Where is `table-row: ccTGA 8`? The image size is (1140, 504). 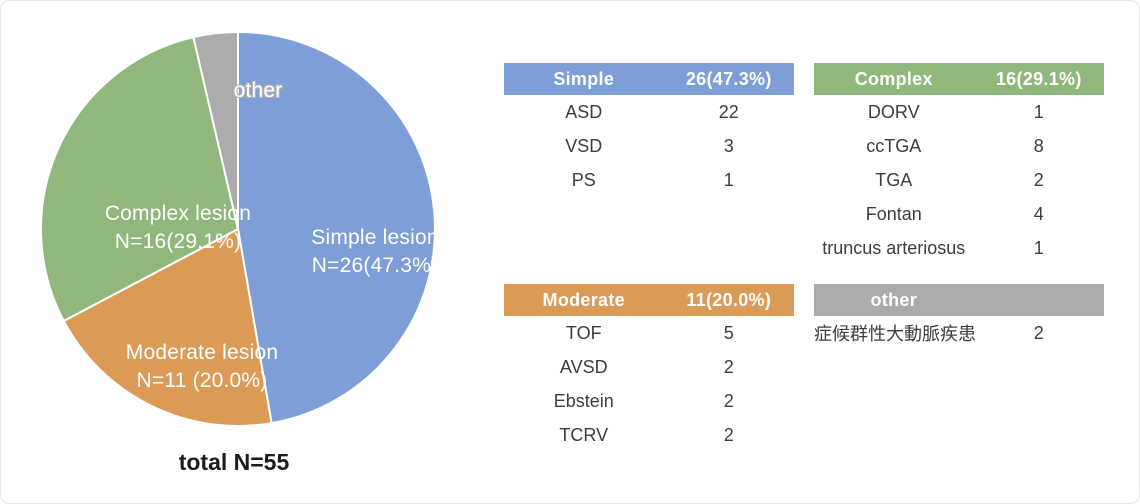 table-row: ccTGA 8 is located at coordinates (959, 146).